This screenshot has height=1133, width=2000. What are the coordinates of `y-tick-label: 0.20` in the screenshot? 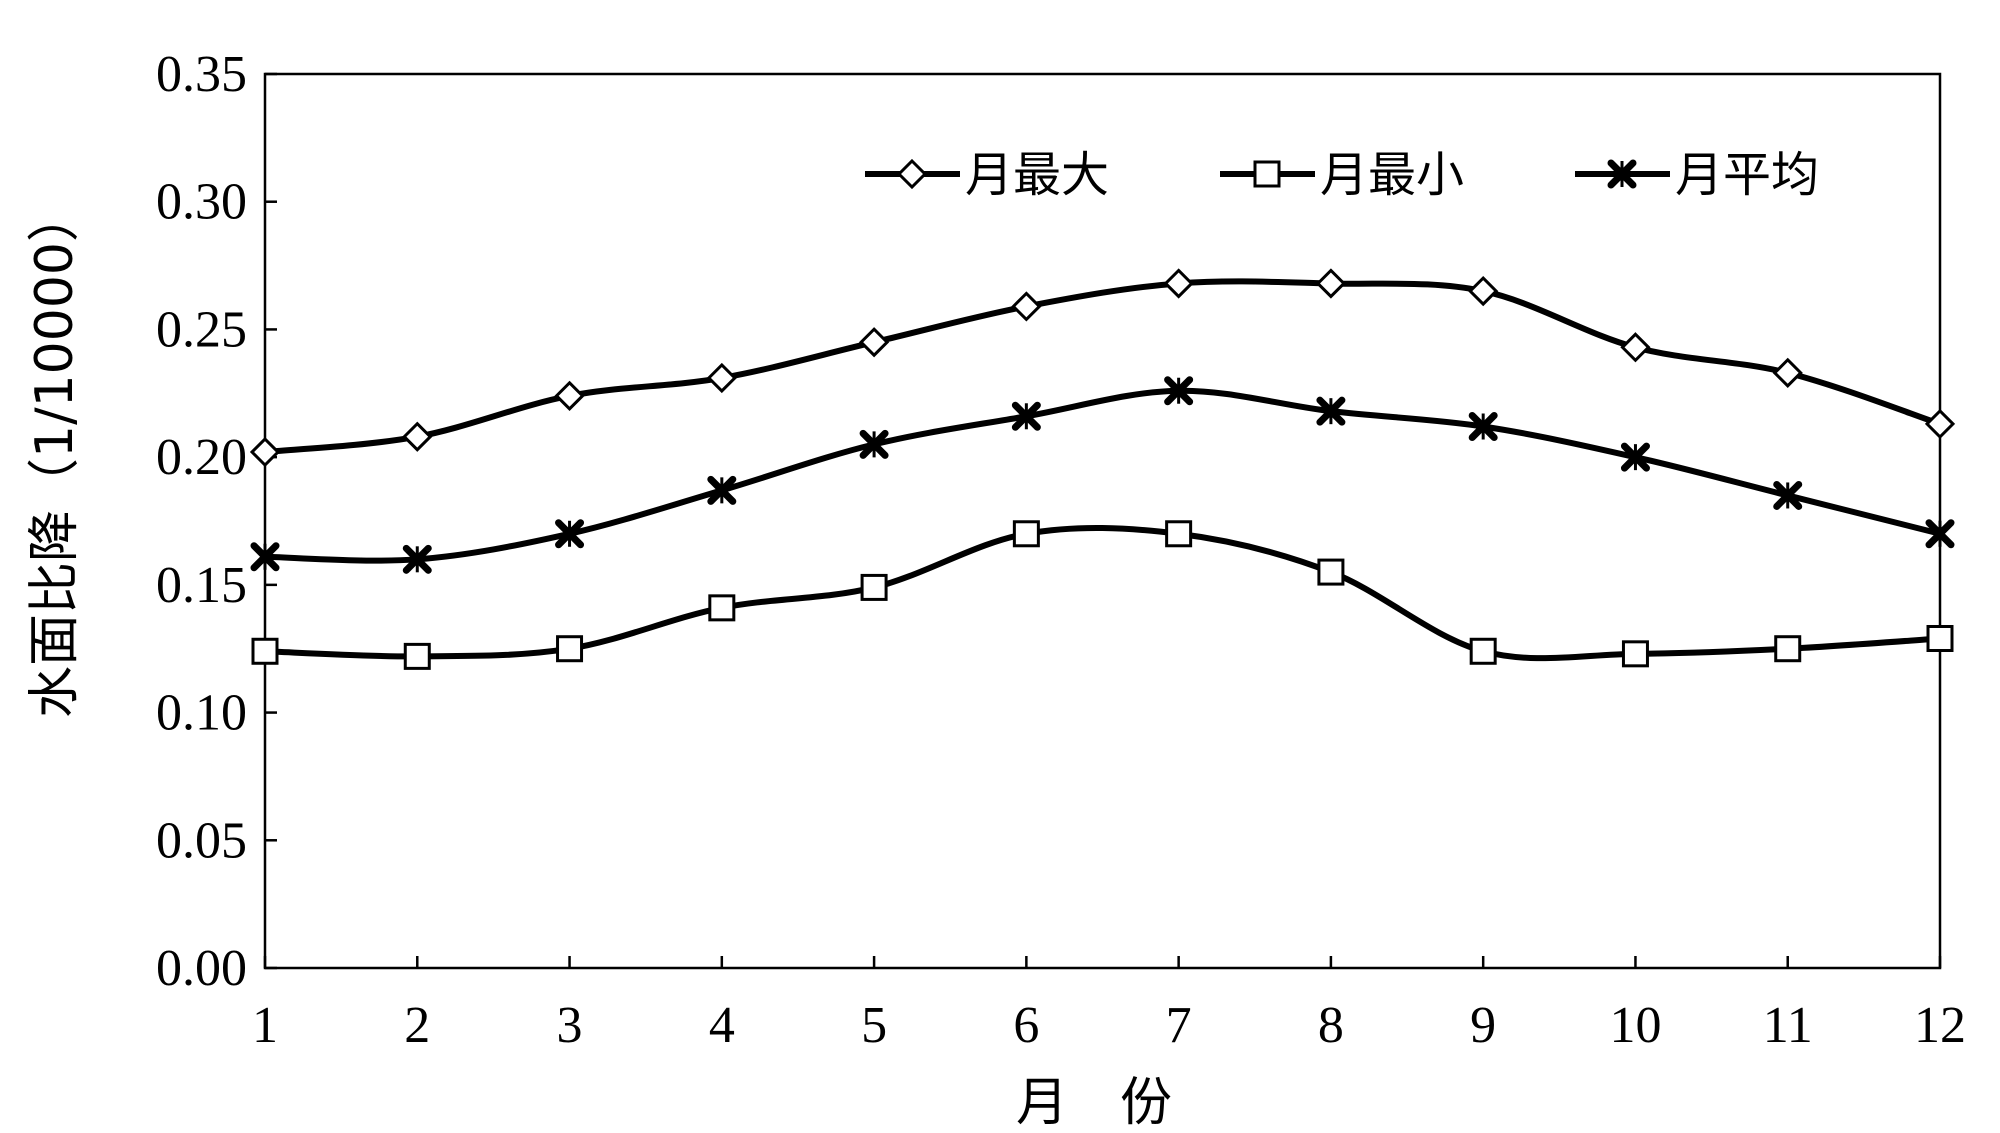 It's located at (201, 457).